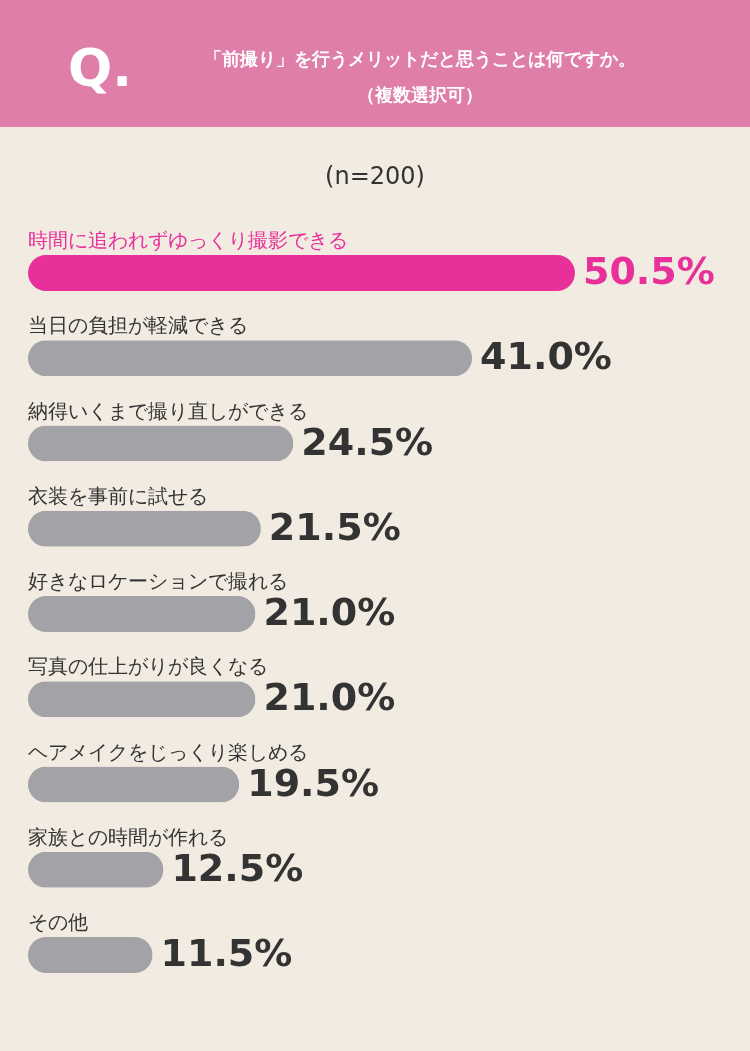  Describe the element at coordinates (420, 58) in the screenshot. I see `chart-title: 「前撮り」を行うメリットだと思うことは何ですか。` at that location.